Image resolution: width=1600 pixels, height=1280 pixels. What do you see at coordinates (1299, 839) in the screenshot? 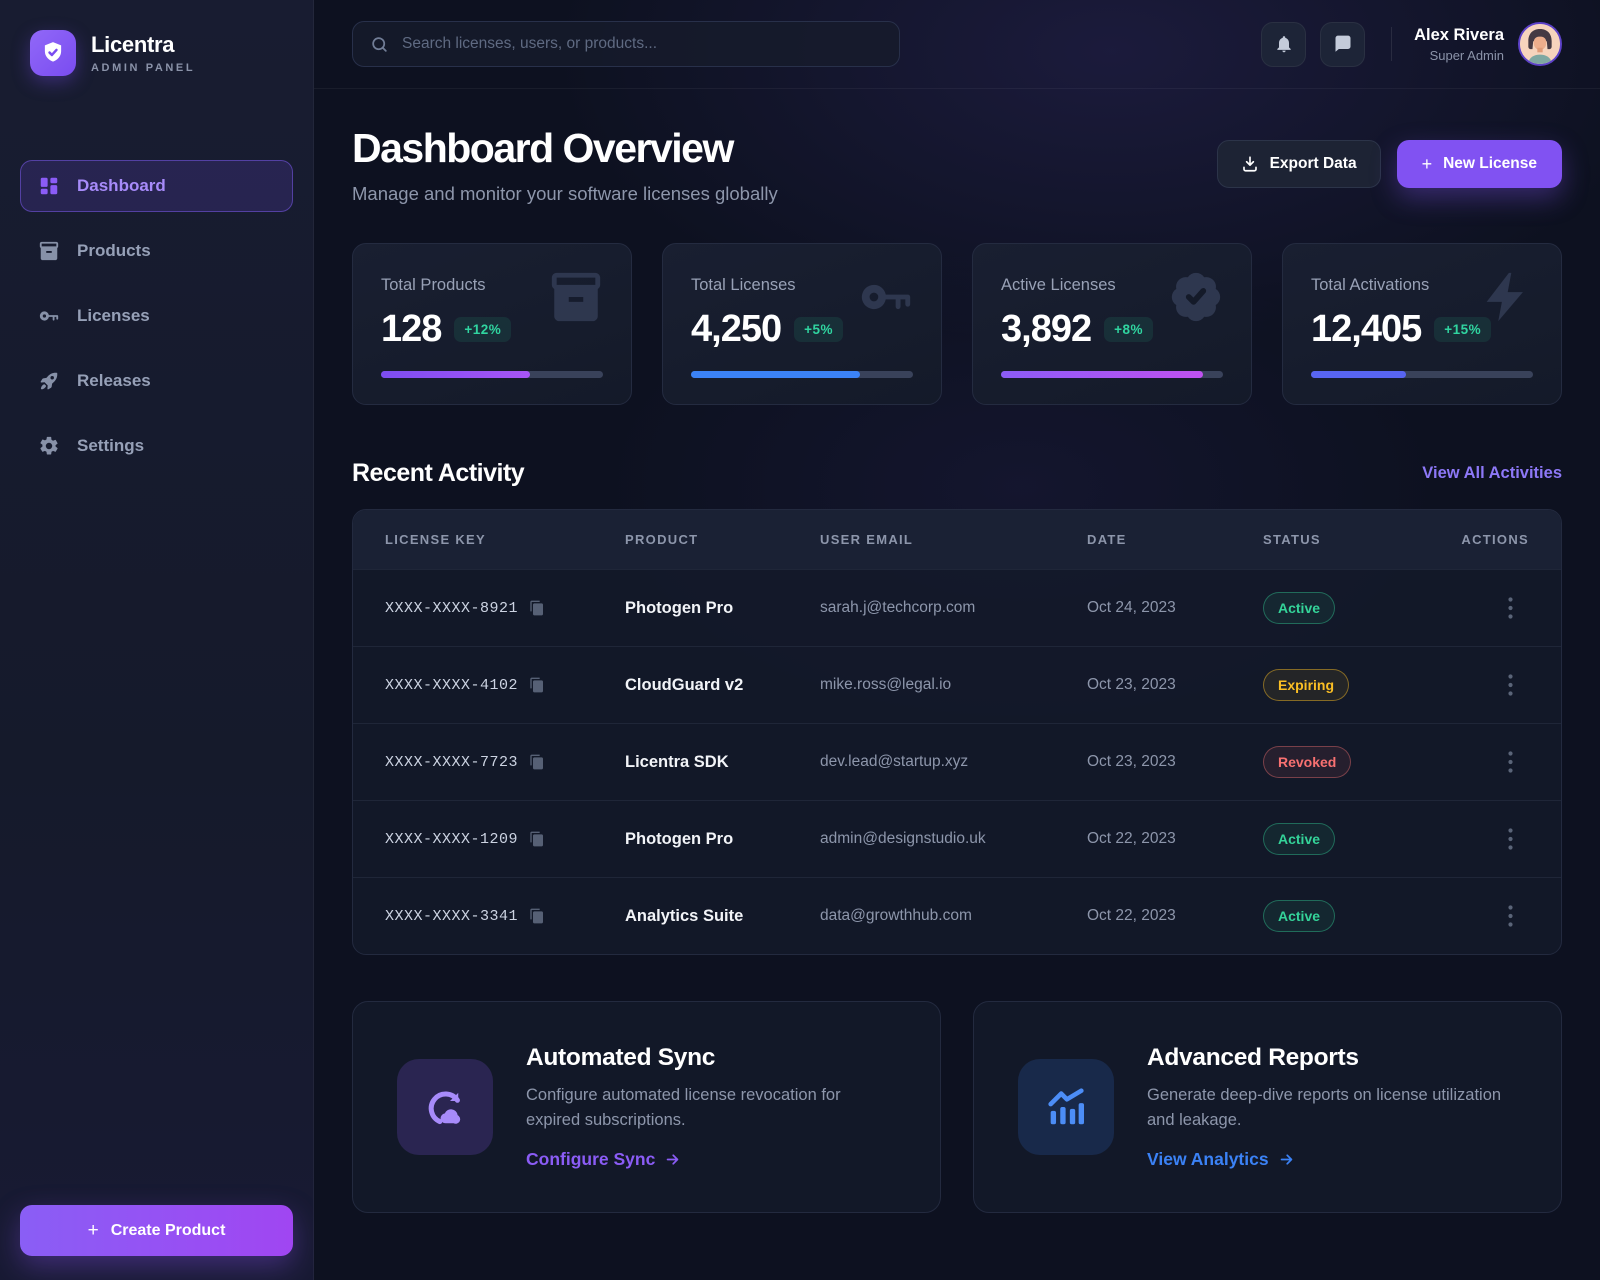
I see `status-badge: Active` at bounding box center [1299, 839].